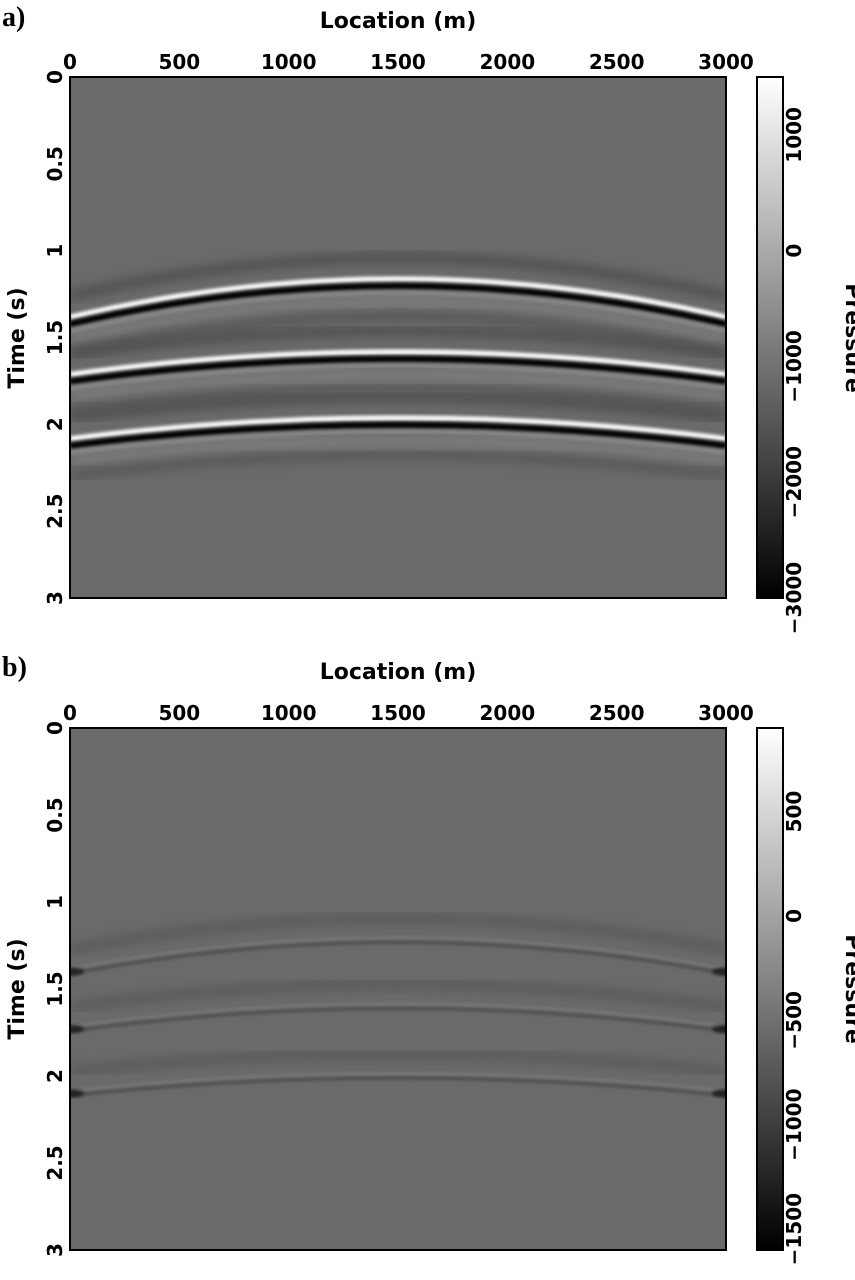 The height and width of the screenshot is (1280, 855). What do you see at coordinates (794, 135) in the screenshot?
I see `colorbar-tick-label: 1000` at bounding box center [794, 135].